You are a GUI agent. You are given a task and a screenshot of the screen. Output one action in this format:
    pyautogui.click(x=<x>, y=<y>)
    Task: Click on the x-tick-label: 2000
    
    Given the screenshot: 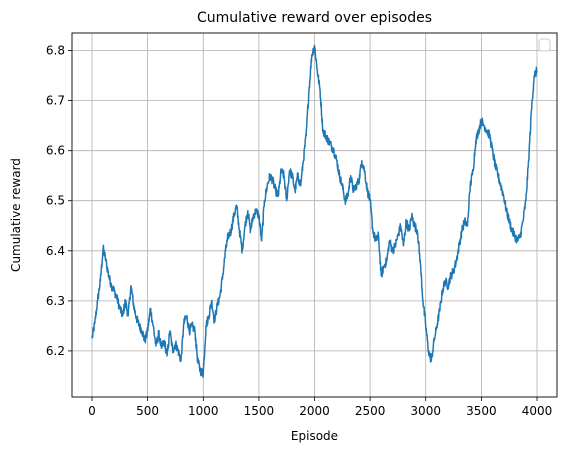 What is the action you would take?
    pyautogui.click(x=314, y=411)
    